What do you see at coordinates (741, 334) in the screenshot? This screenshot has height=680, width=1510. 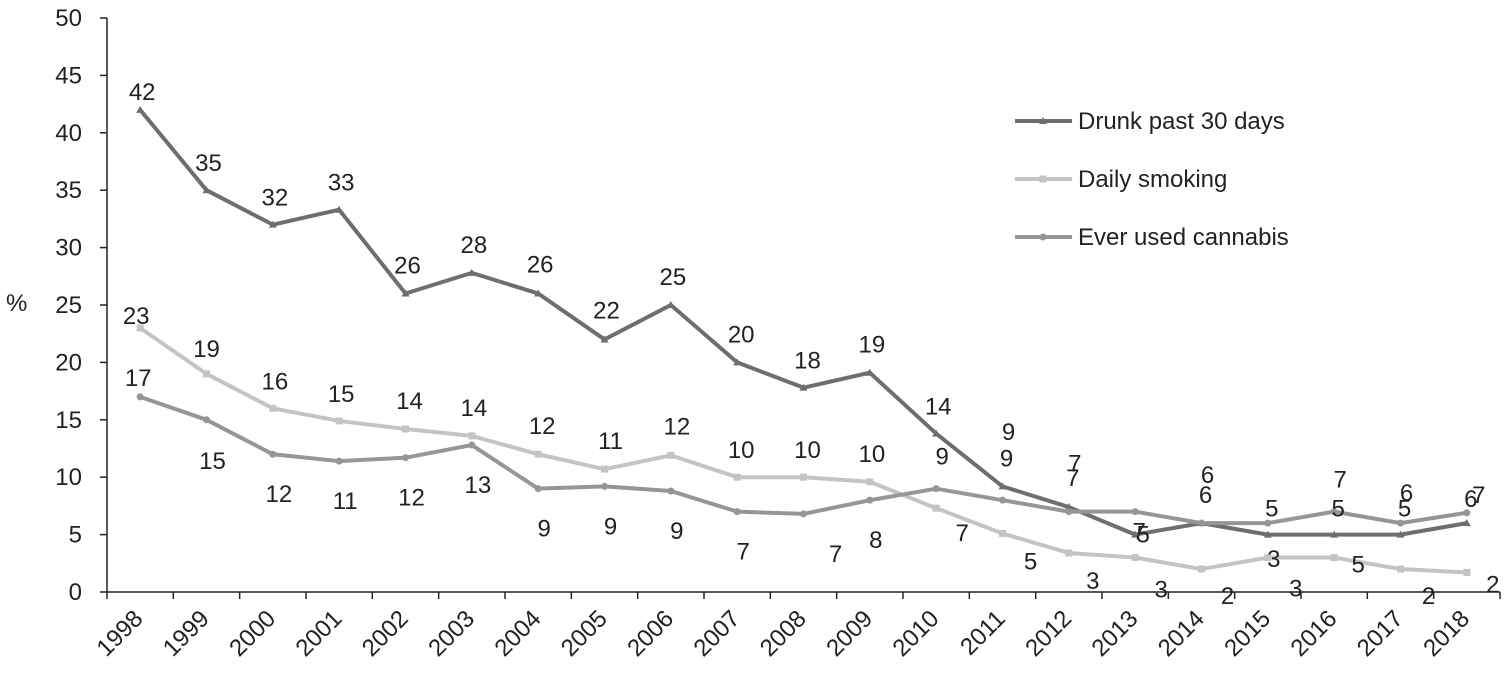 I see `data-label: 20` at bounding box center [741, 334].